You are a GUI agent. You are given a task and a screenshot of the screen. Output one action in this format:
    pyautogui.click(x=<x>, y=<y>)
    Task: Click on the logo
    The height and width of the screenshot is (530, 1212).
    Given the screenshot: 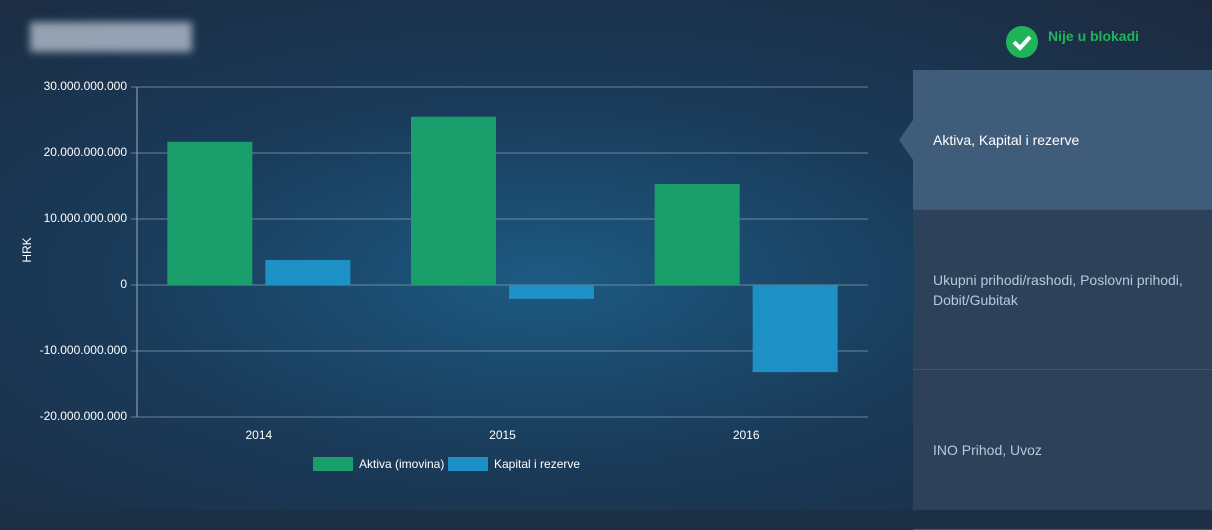 What is the action you would take?
    pyautogui.click(x=111, y=37)
    